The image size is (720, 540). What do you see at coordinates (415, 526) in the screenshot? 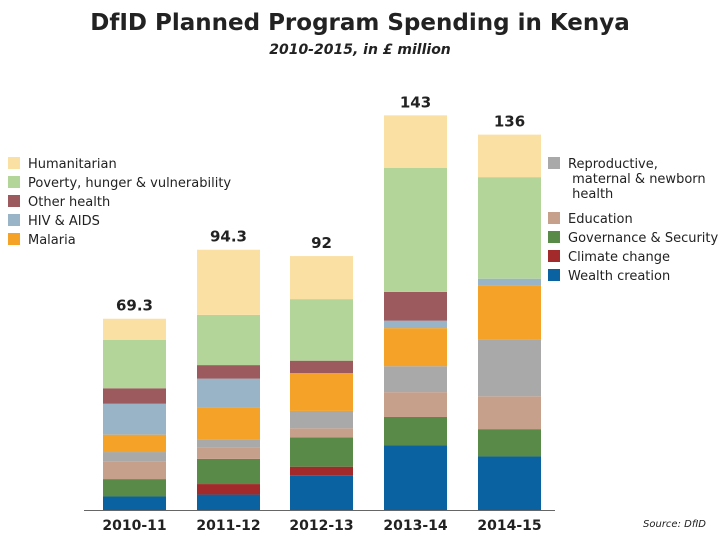
I see `x-tick-label: 2013-14` at bounding box center [415, 526].